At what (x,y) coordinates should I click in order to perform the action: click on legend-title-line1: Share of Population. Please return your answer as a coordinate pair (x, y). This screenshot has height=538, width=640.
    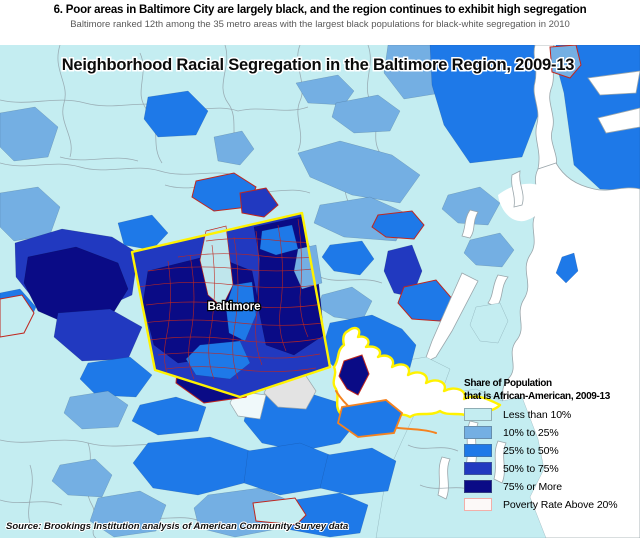
    Looking at the image, I should click on (508, 383).